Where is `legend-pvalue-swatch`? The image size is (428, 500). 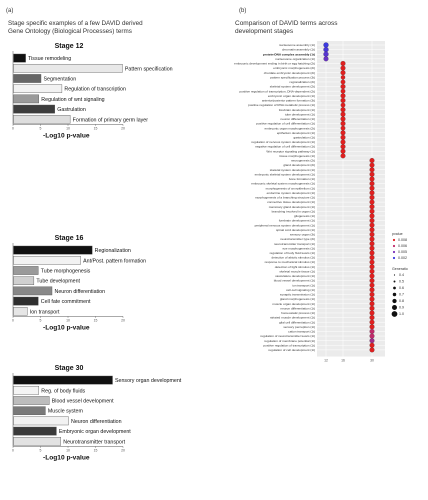
legend-pvalue-swatch is located at coordinates (394, 258).